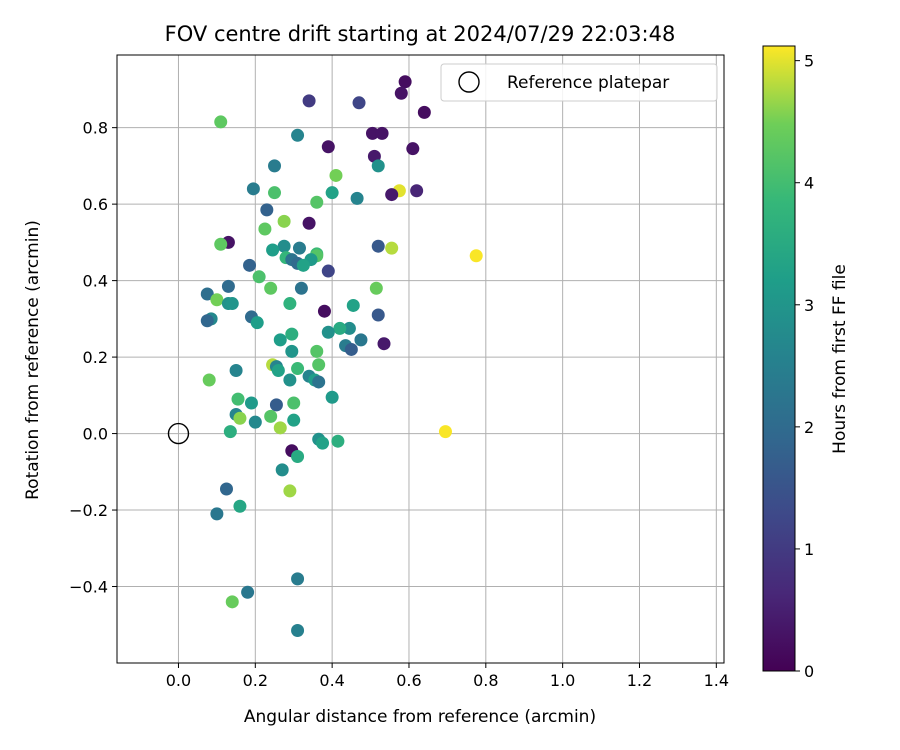 The width and height of the screenshot is (900, 750). Describe the element at coordinates (95, 204) in the screenshot. I see `y-tick-label: 0.6` at that location.